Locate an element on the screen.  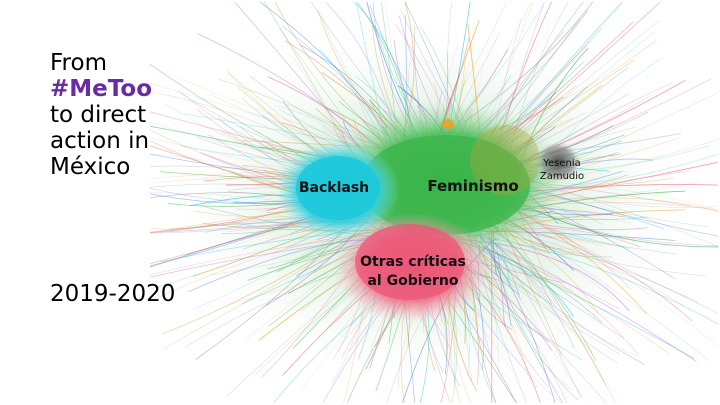
cluster-backlash-core is located at coordinates (338, 188).